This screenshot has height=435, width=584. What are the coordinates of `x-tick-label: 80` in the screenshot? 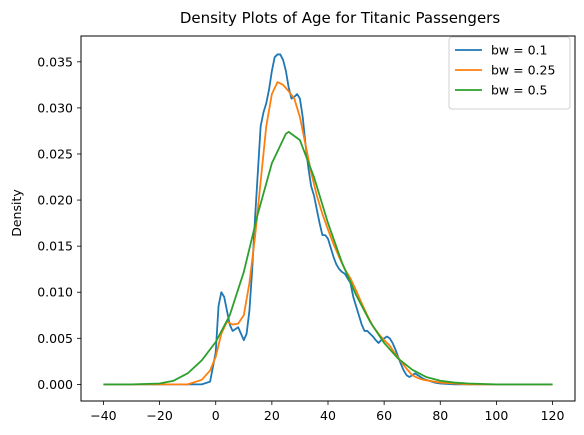 It's located at (440, 415).